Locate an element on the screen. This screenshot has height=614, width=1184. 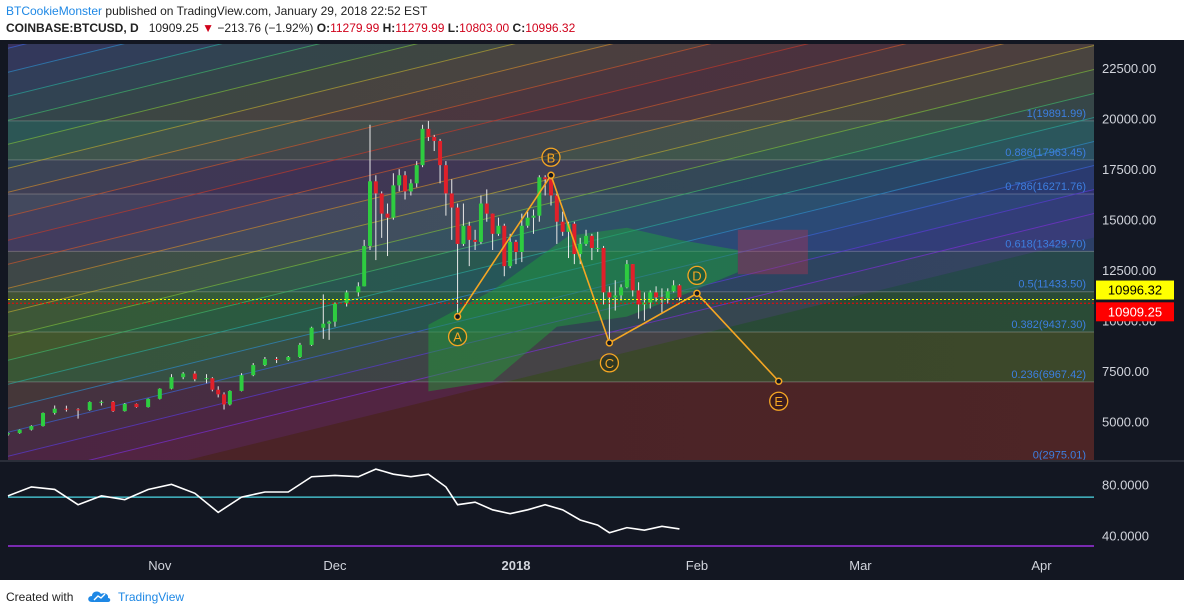
time-tick-label: 2018 is located at coordinates (516, 565).